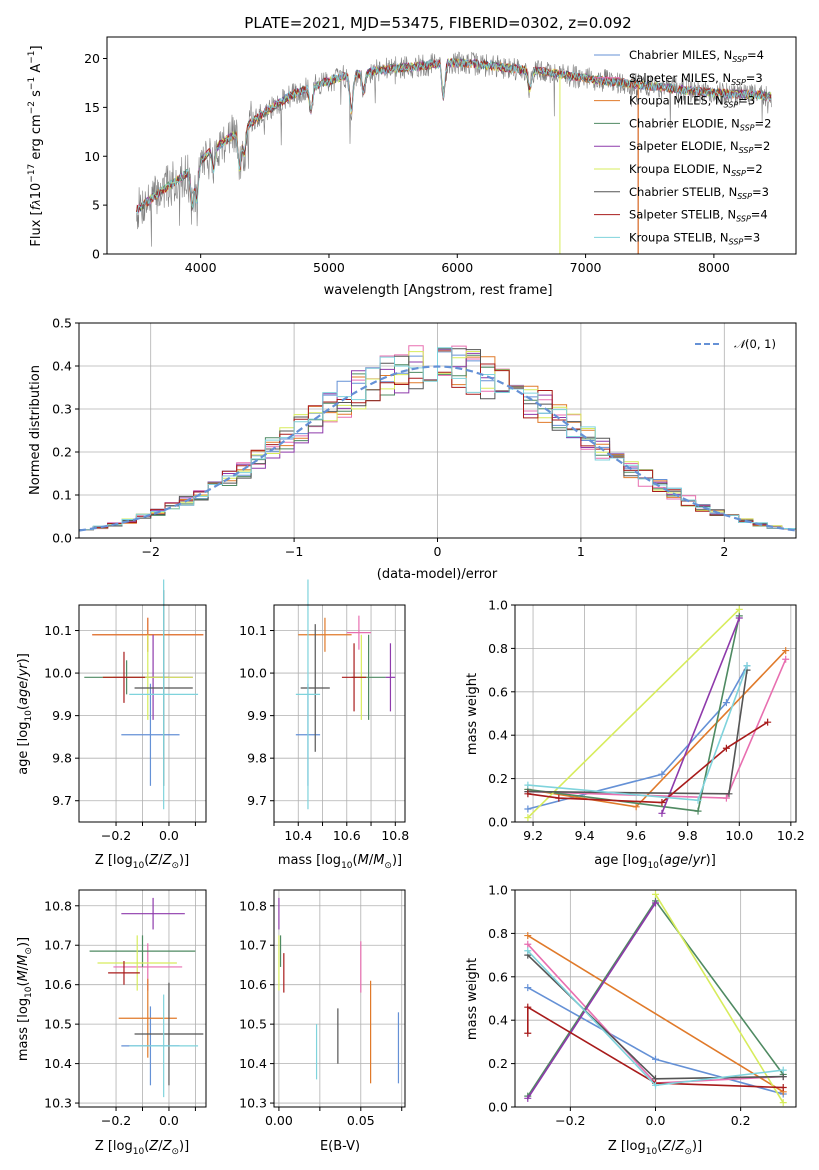 This screenshot has height=1170, width=819. Describe the element at coordinates (58, 1103) in the screenshot. I see `y-tick-label: 10.3` at that location.